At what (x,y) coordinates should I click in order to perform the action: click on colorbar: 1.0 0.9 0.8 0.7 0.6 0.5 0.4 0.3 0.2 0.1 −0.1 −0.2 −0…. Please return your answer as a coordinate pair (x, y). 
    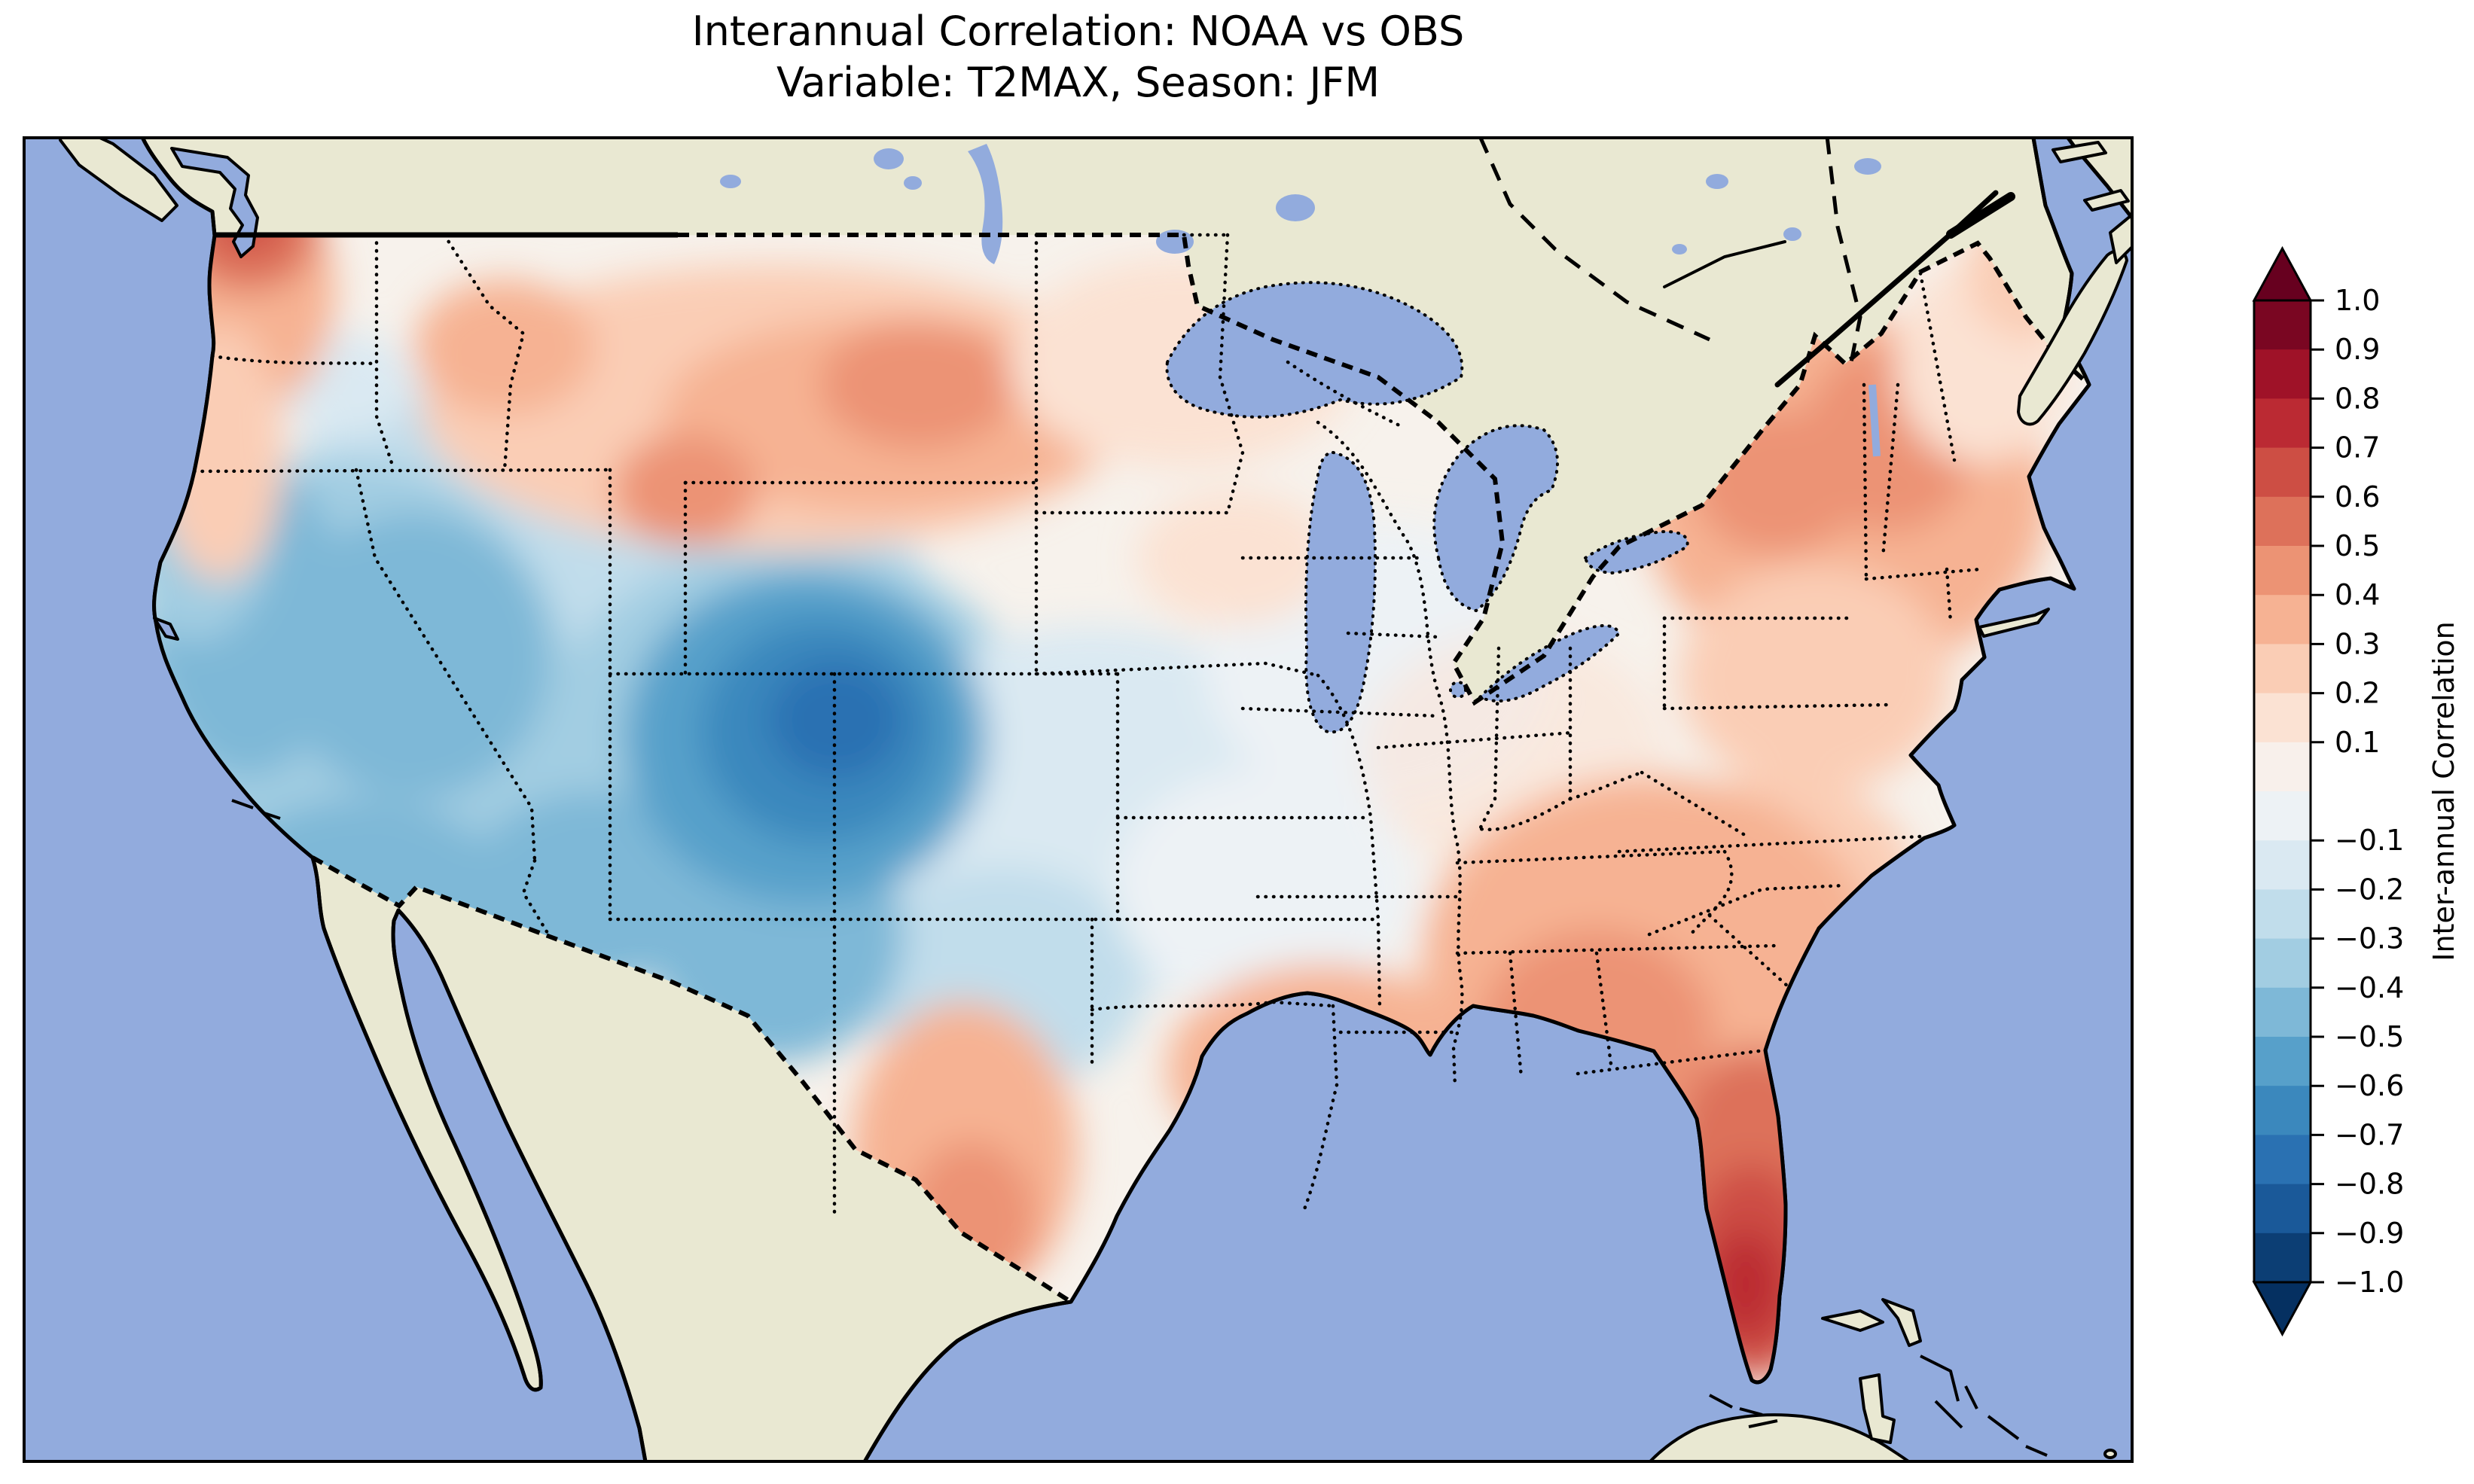
    Looking at the image, I should click on (2356, 791).